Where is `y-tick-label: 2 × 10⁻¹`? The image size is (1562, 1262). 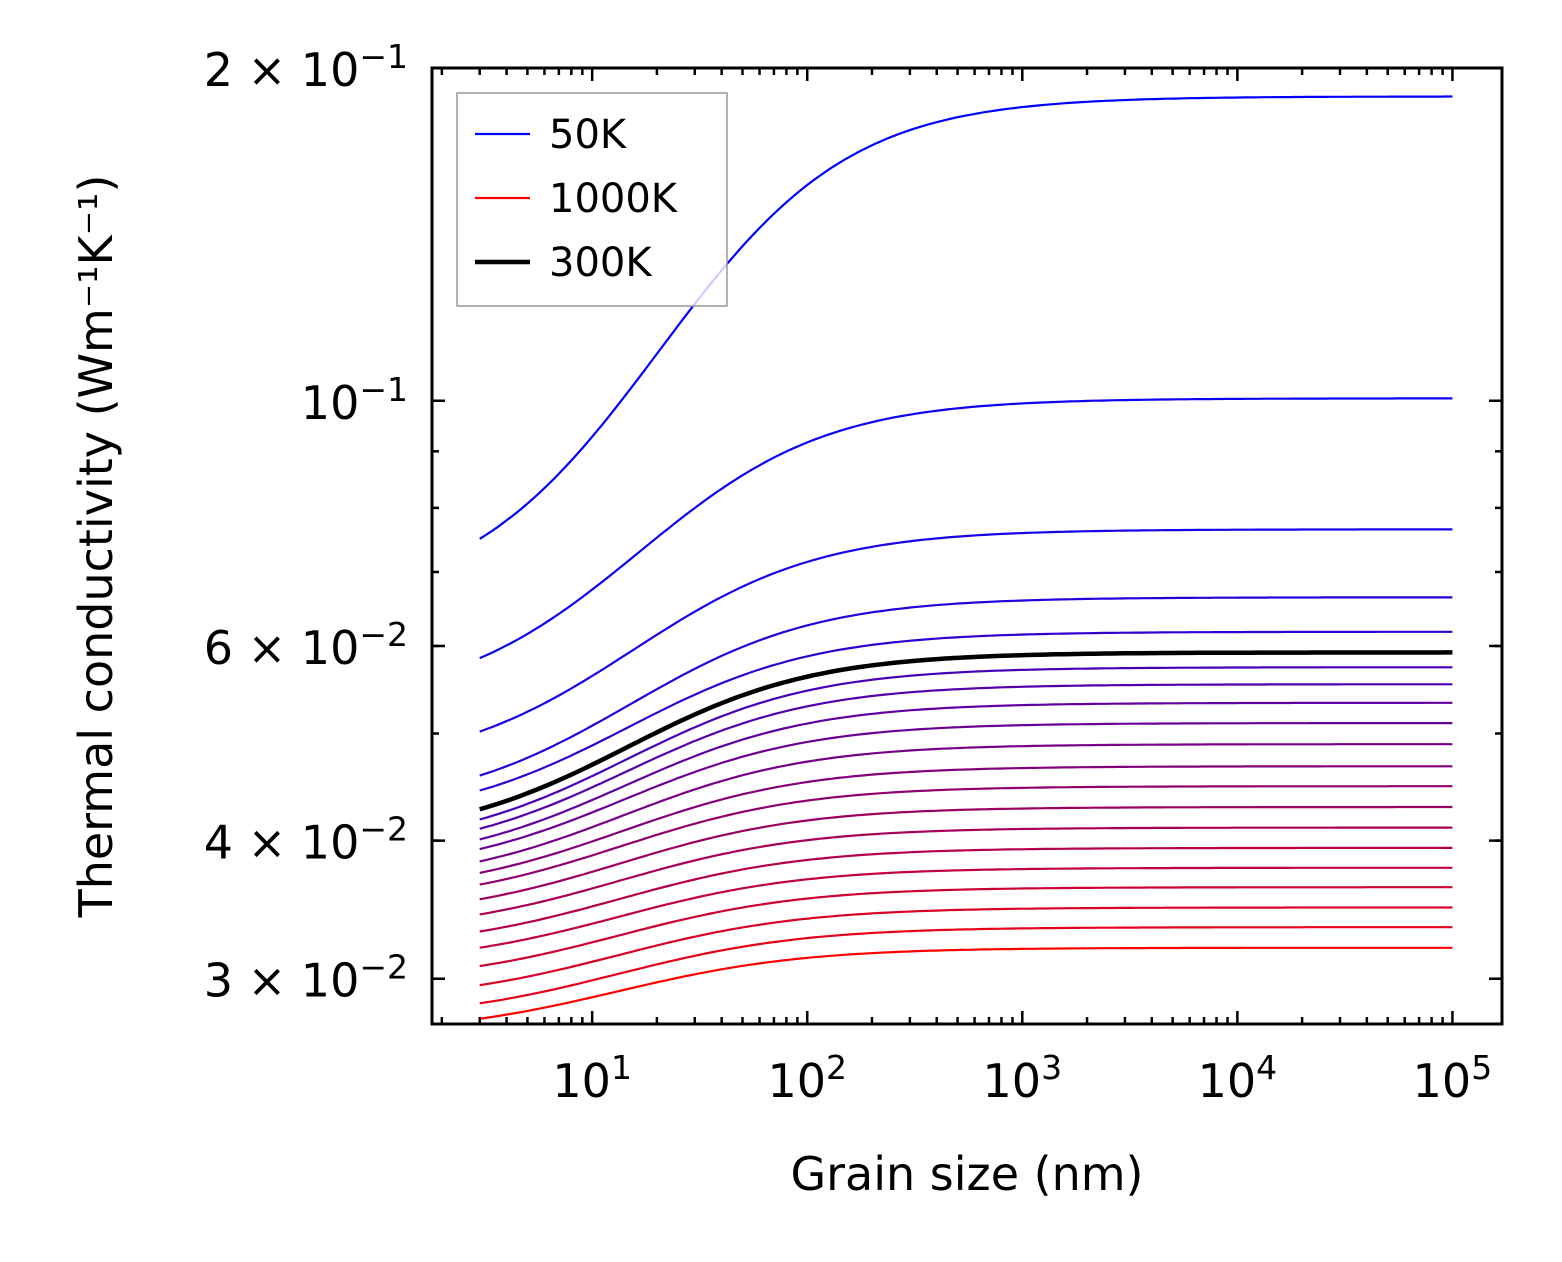 y-tick-label: 2 × 10⁻¹ is located at coordinates (306, 67).